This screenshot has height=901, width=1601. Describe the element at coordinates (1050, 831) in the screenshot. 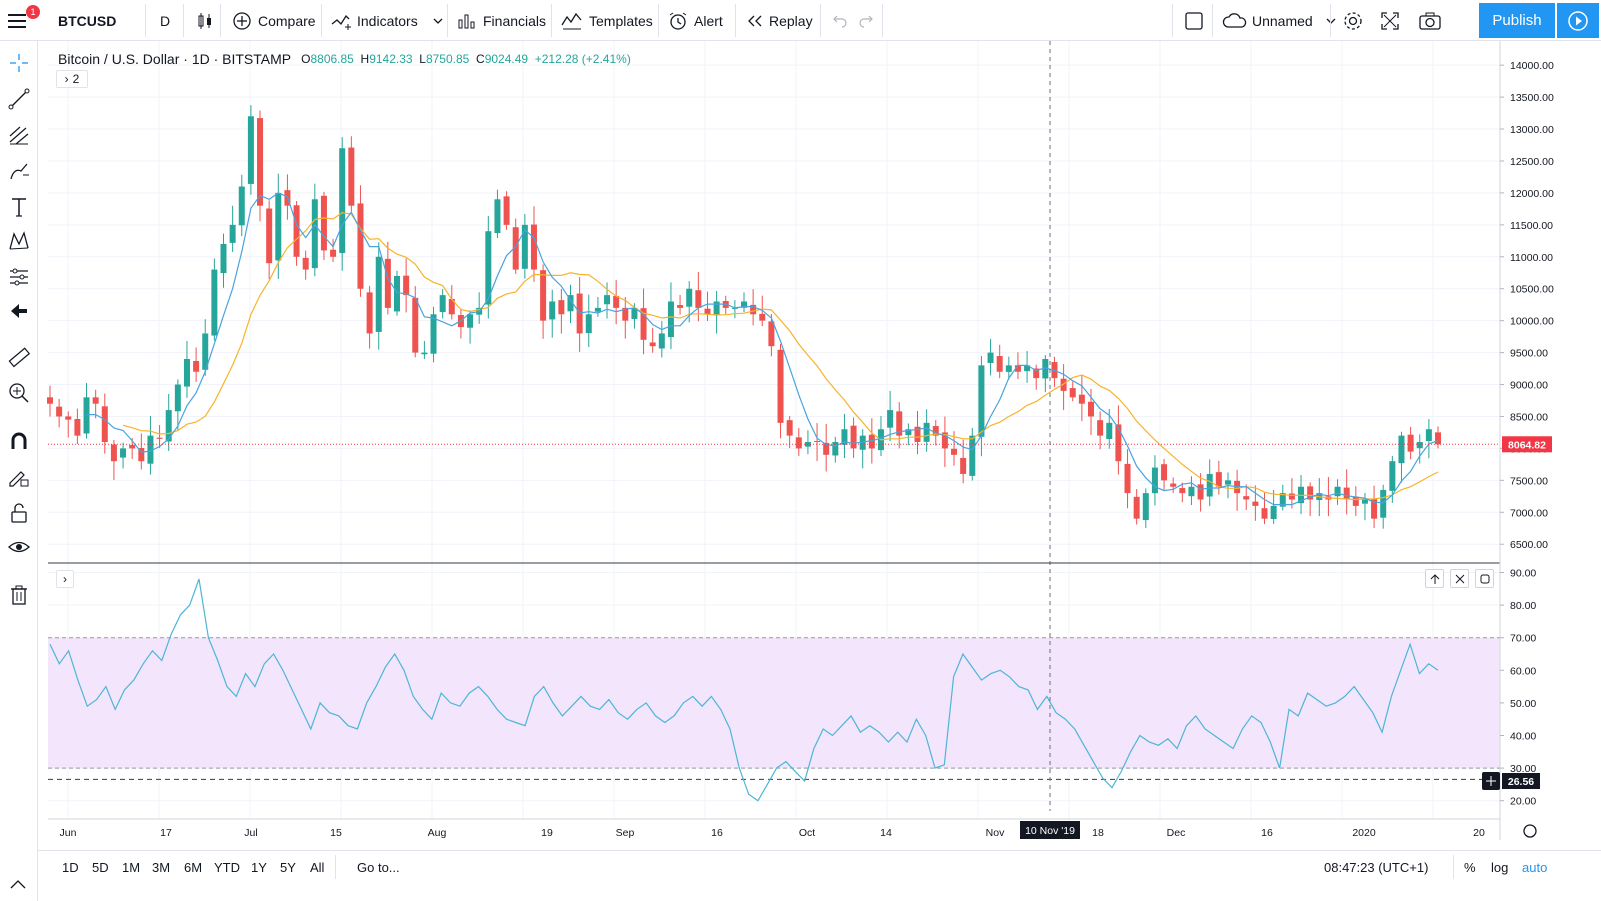

I see `svg-text: 10 Nov '19` at that location.